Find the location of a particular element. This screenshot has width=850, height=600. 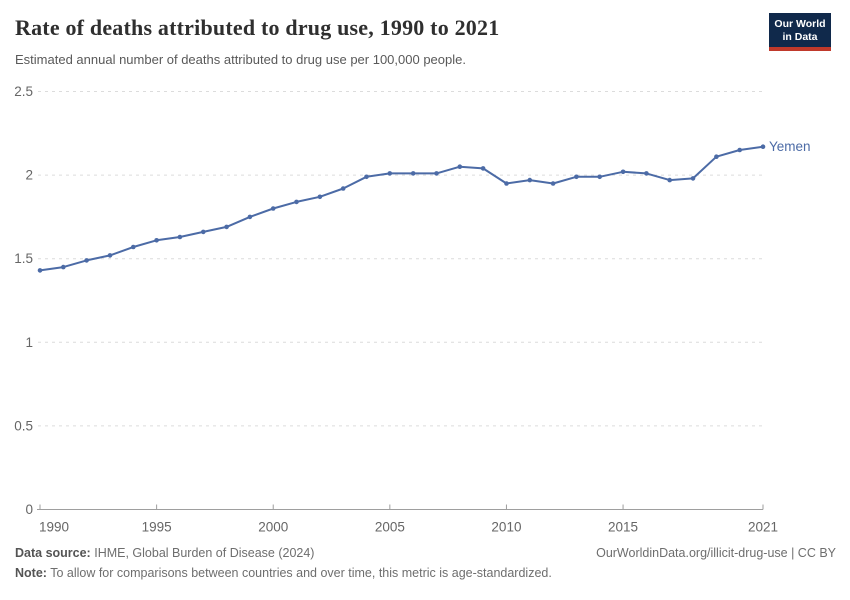

y-tick-label-1.5: 1.5 is located at coordinates (23, 258).